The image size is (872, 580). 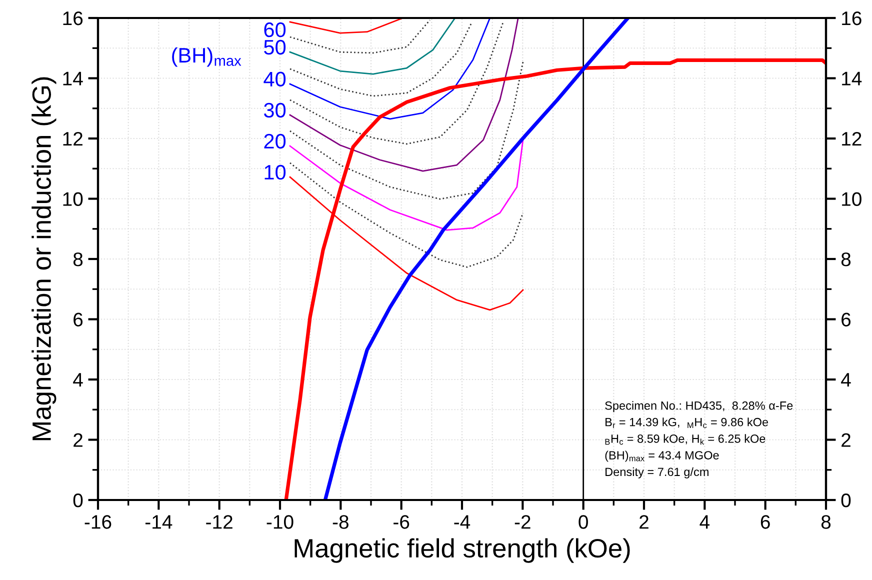 What do you see at coordinates (275, 172) in the screenshot?
I see `series-label: 10` at bounding box center [275, 172].